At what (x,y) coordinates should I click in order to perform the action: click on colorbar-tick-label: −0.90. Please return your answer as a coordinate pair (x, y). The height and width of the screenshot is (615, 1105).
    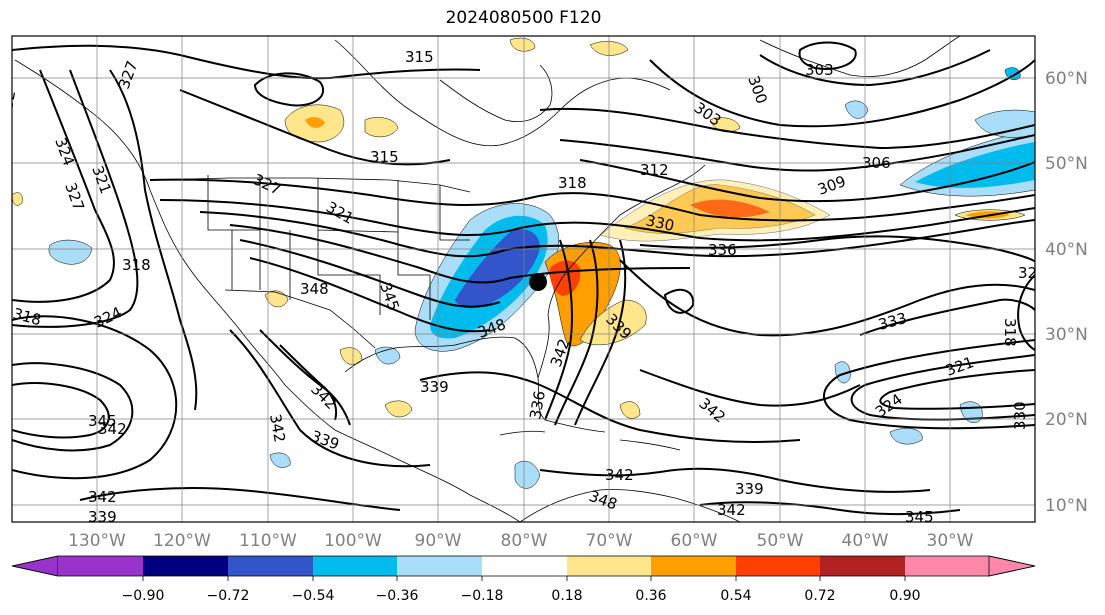
    Looking at the image, I should click on (143, 596).